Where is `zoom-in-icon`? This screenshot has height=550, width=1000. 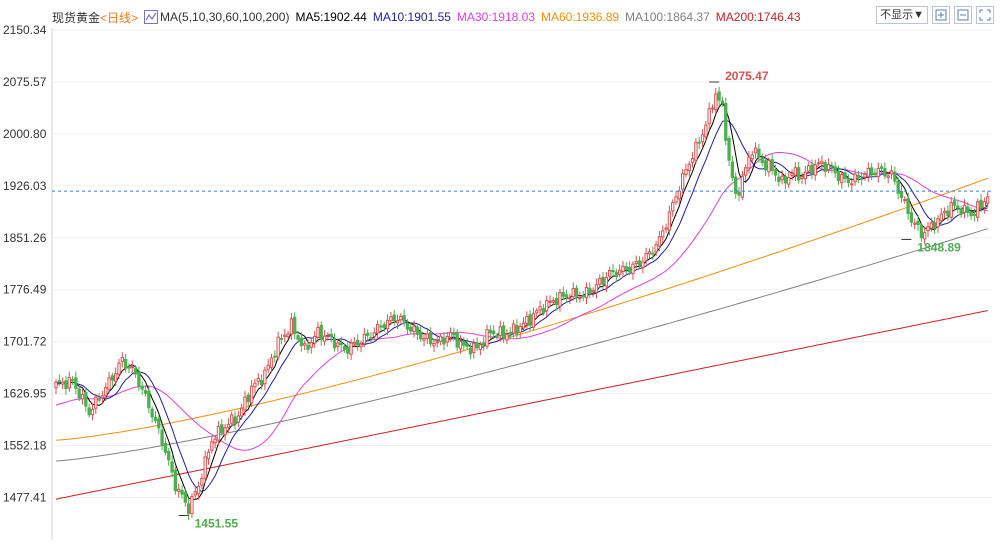 zoom-in-icon is located at coordinates (941, 15).